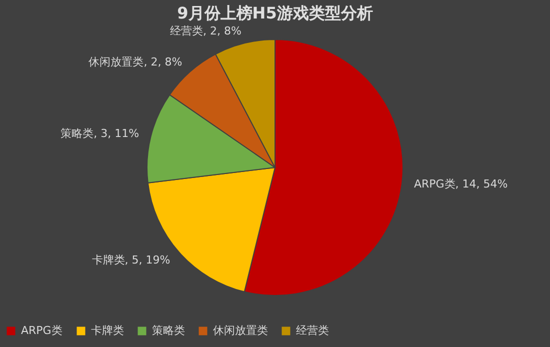 This screenshot has width=550, height=347. Describe the element at coordinates (41, 330) in the screenshot. I see `legend-label: ARPG类` at that location.